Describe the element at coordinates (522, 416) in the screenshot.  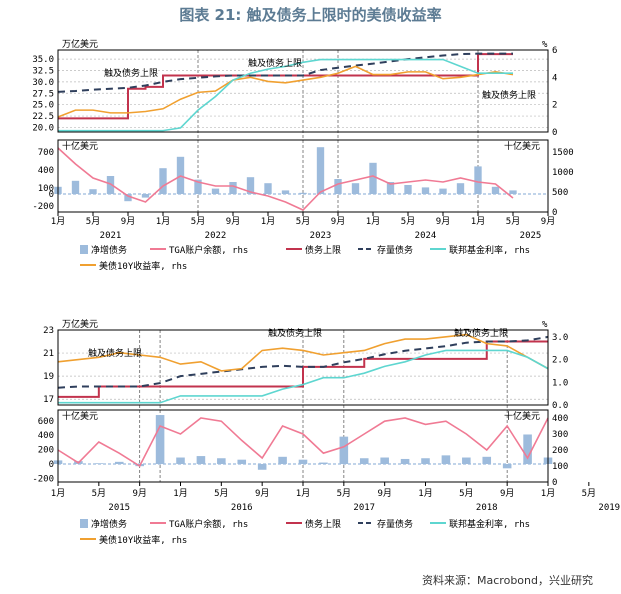
I see `y2-axis-unit: 十亿美元` at that location.